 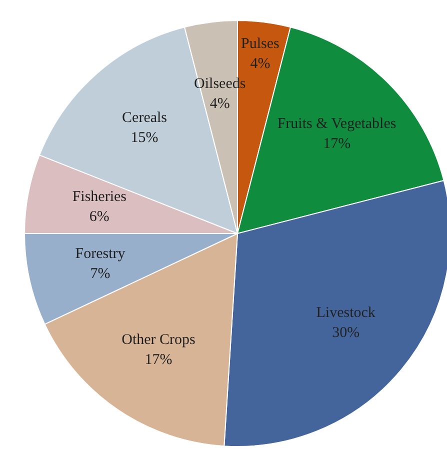 I want to click on slice-label: Fisheries, so click(x=99, y=197).